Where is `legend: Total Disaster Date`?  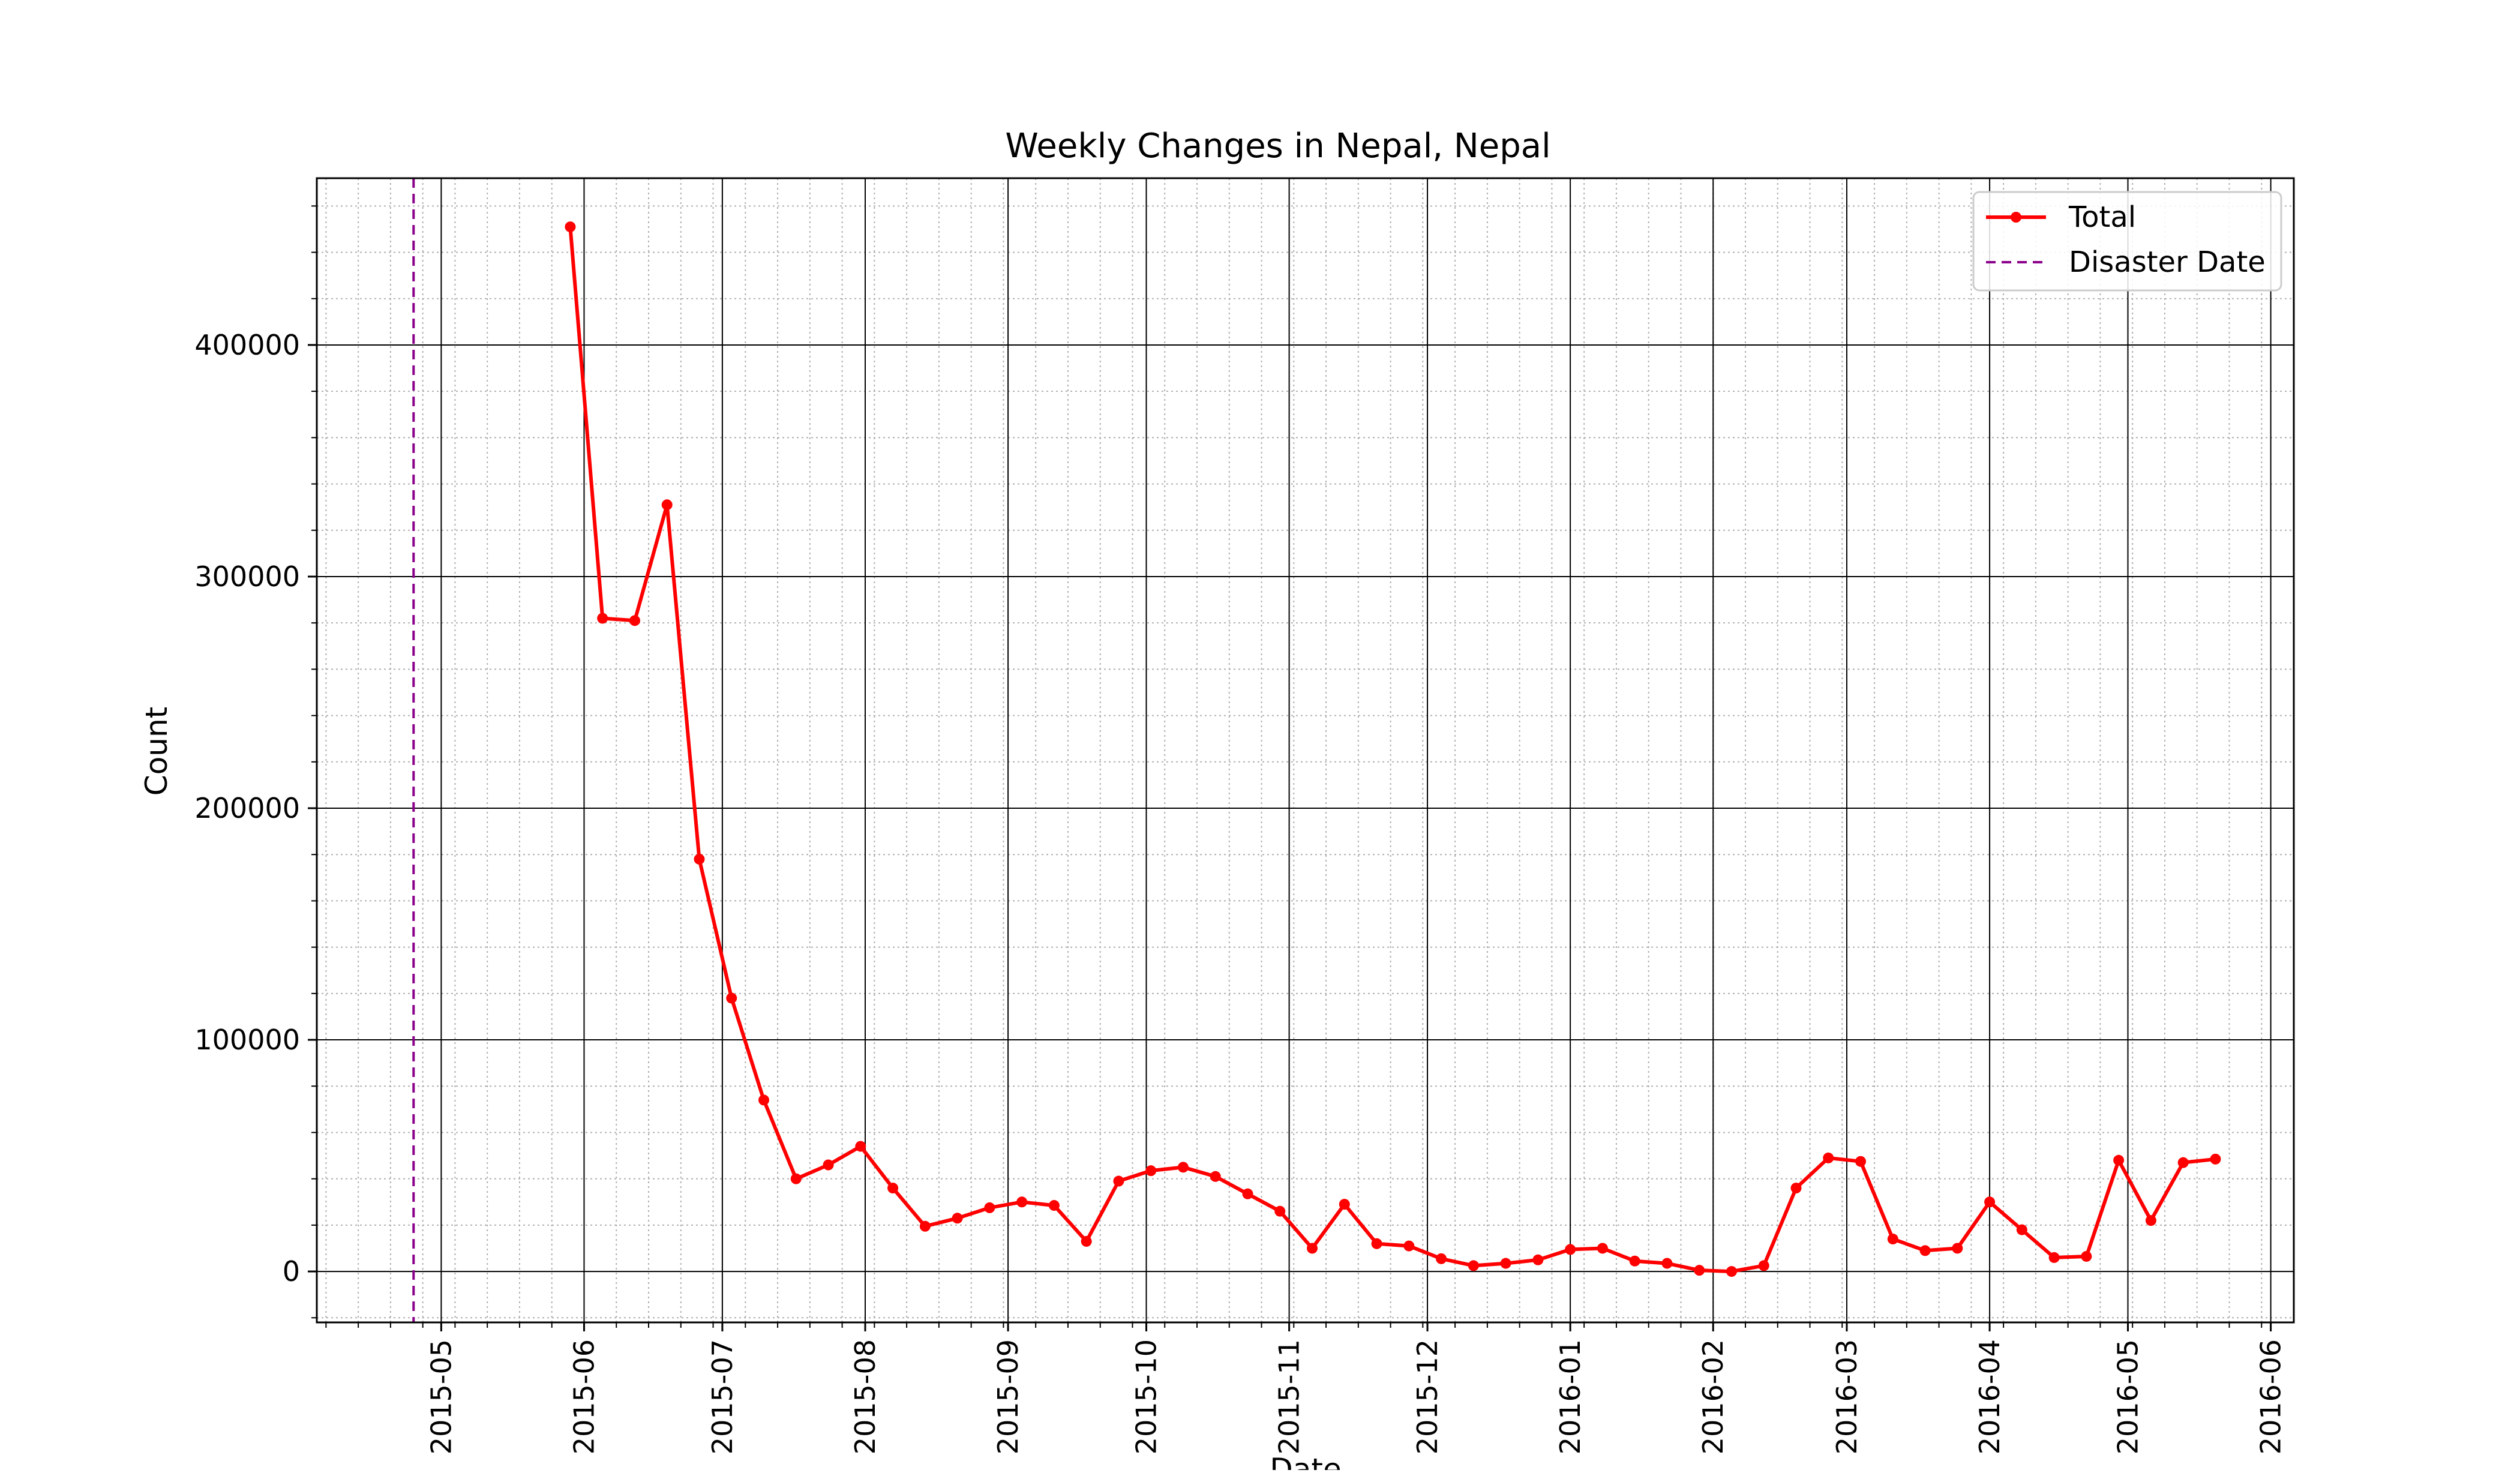
legend: Total Disaster Date is located at coordinates (2127, 241).